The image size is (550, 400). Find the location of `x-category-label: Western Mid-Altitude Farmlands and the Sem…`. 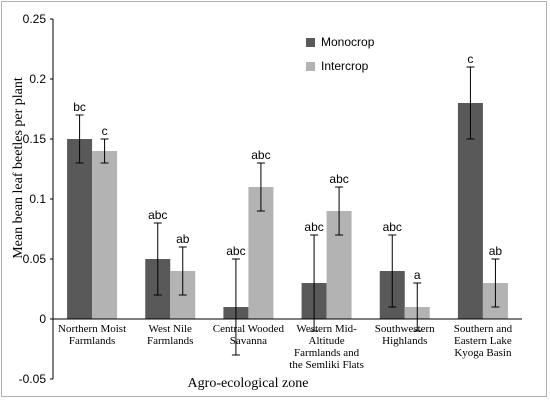

x-category-label: Western Mid-Altitude Farmlands and the Sem… is located at coordinates (326, 347).